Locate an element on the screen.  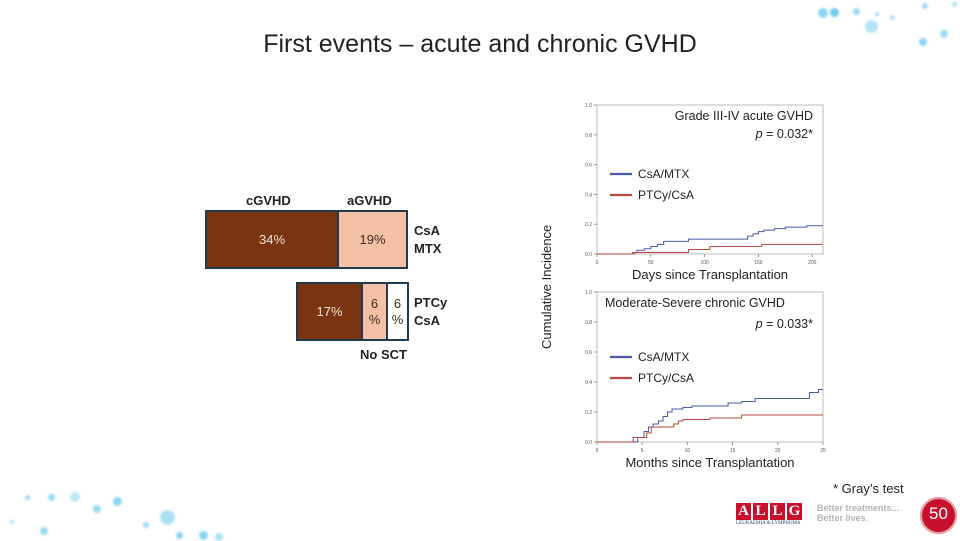
segment-no-sct: 6 % is located at coordinates (396, 311).